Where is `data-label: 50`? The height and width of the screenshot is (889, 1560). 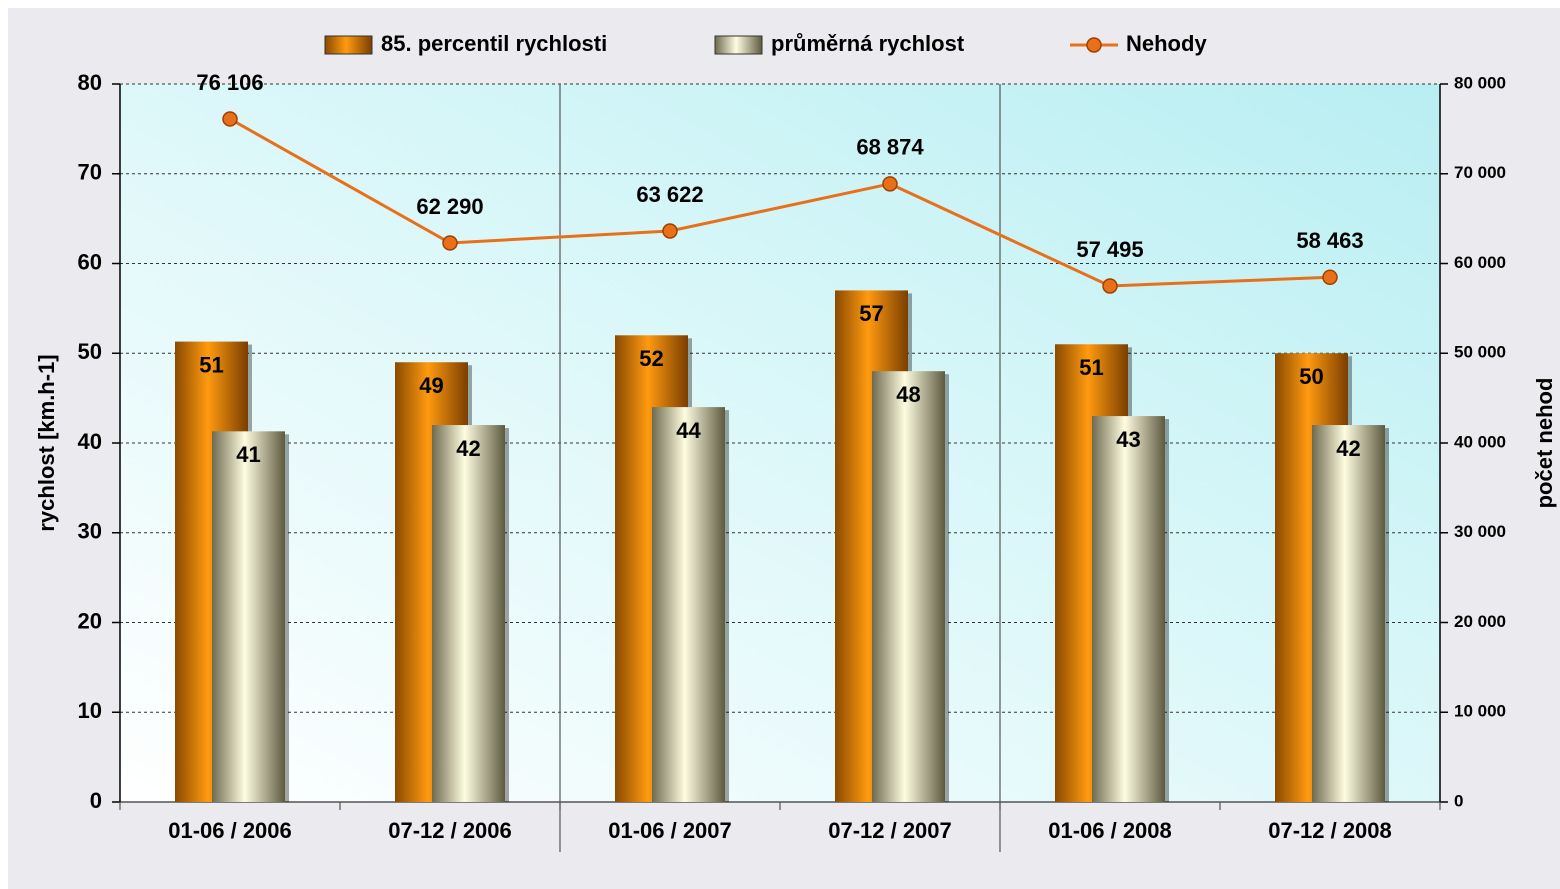
data-label: 50 is located at coordinates (1311, 376).